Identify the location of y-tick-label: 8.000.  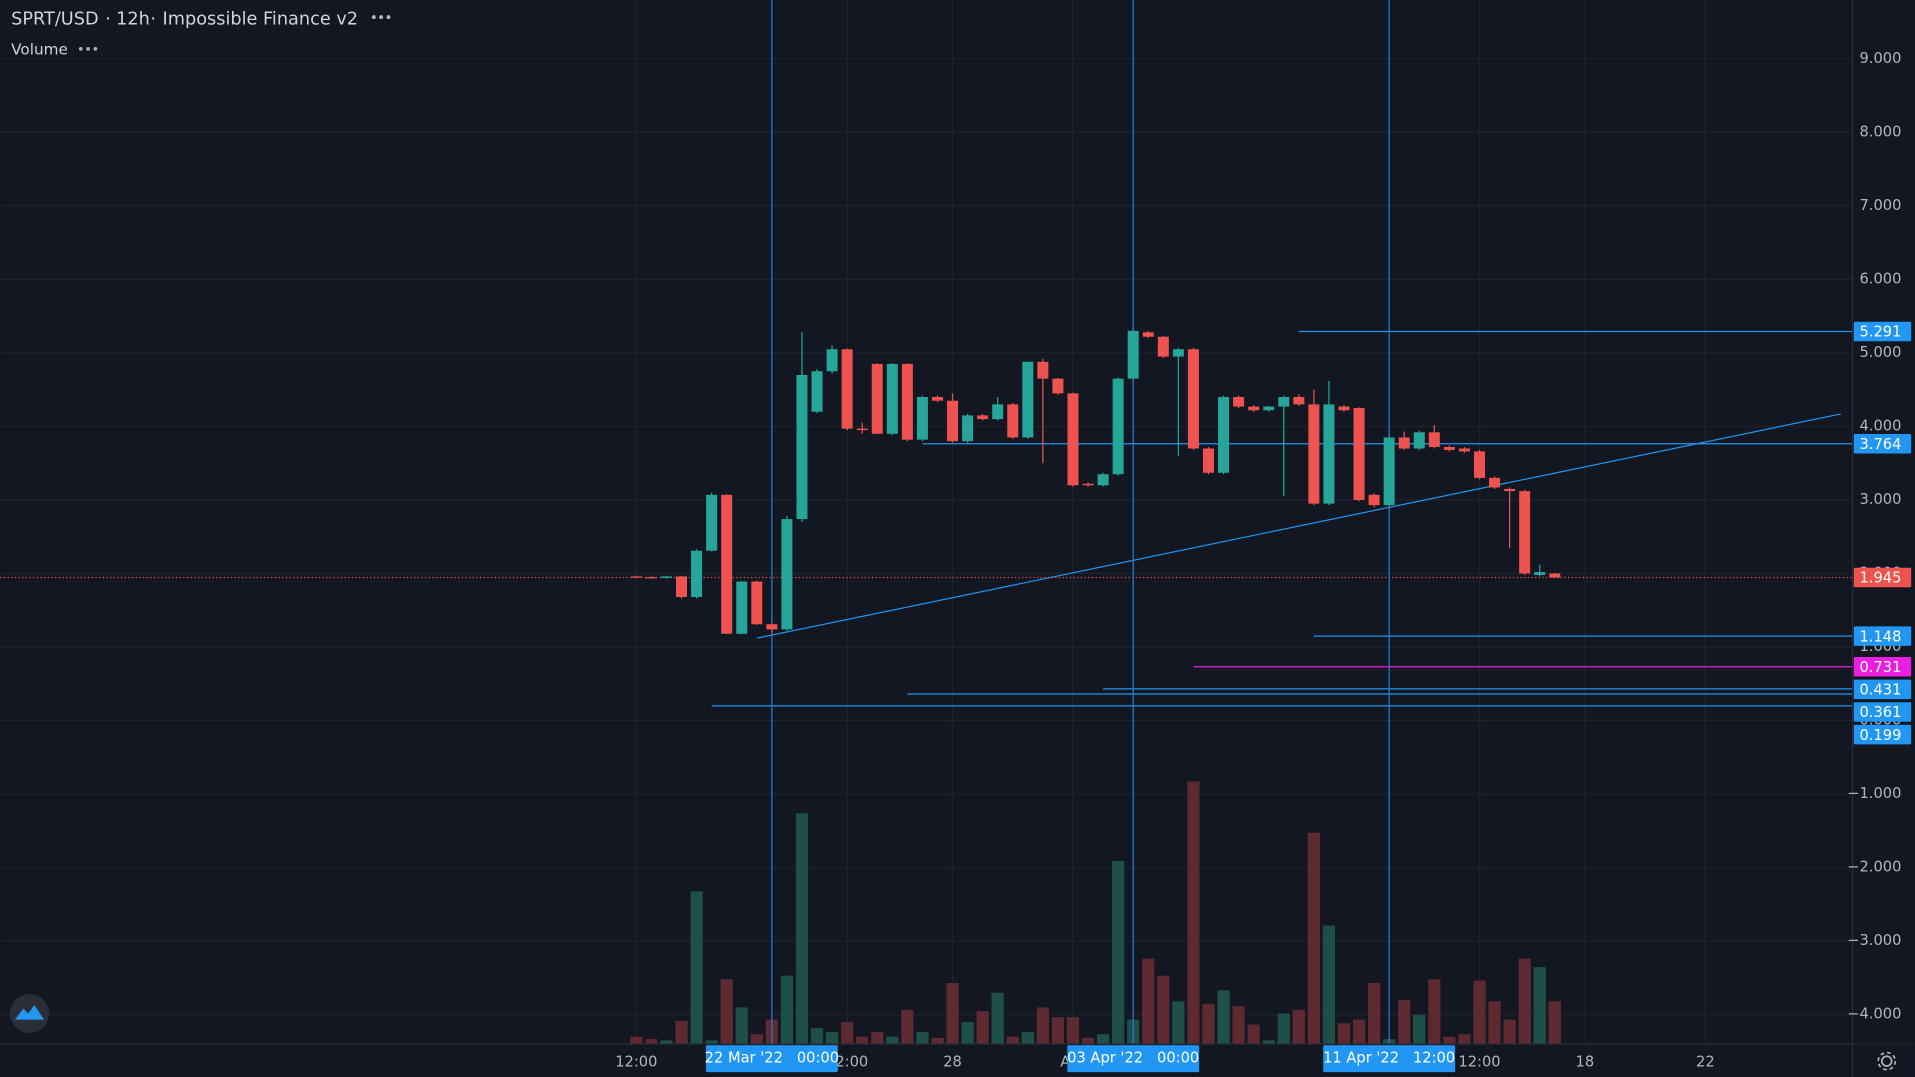
(1880, 131).